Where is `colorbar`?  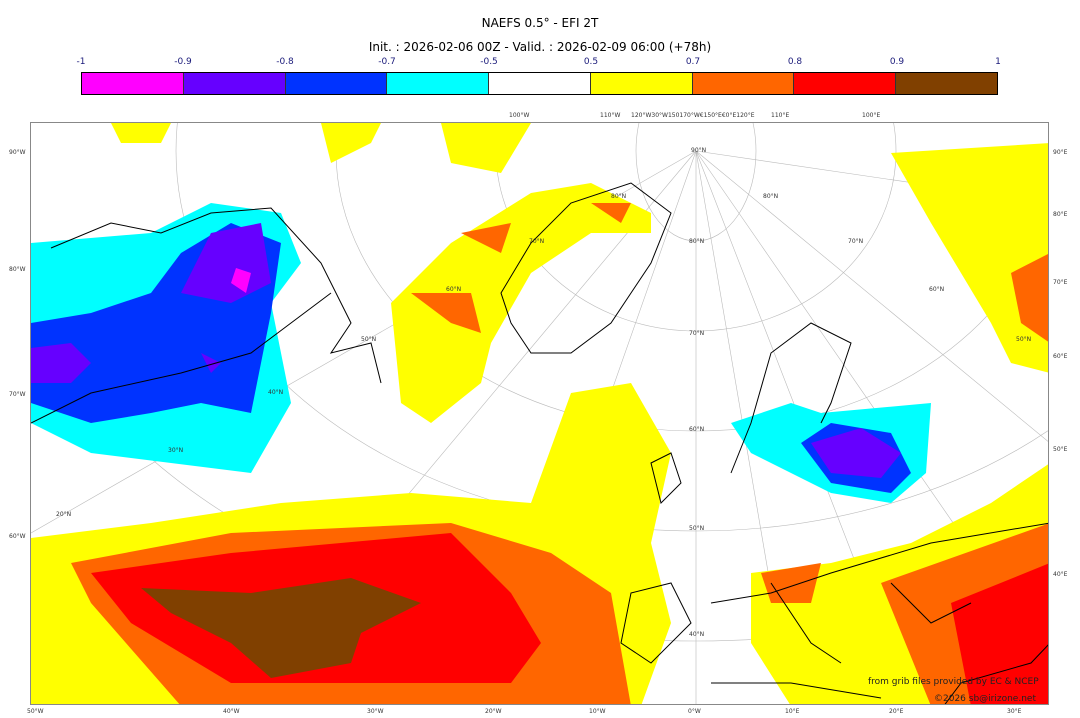 colorbar is located at coordinates (539, 83).